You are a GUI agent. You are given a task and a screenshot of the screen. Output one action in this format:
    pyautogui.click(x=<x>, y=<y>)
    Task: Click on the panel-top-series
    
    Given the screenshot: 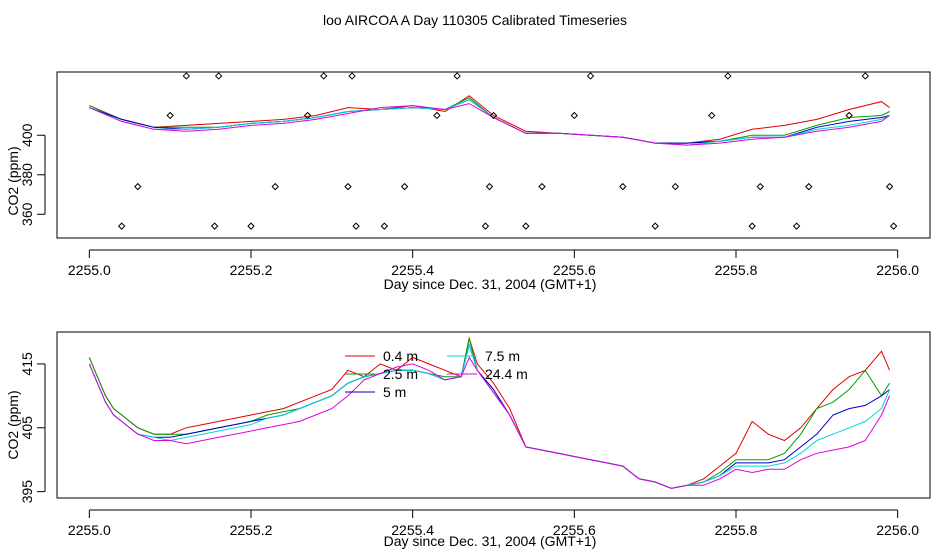 What is the action you would take?
    pyautogui.click(x=489, y=120)
    